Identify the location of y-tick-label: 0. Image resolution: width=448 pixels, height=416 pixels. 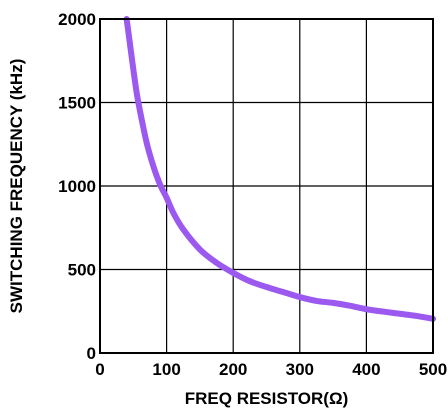
(91, 353).